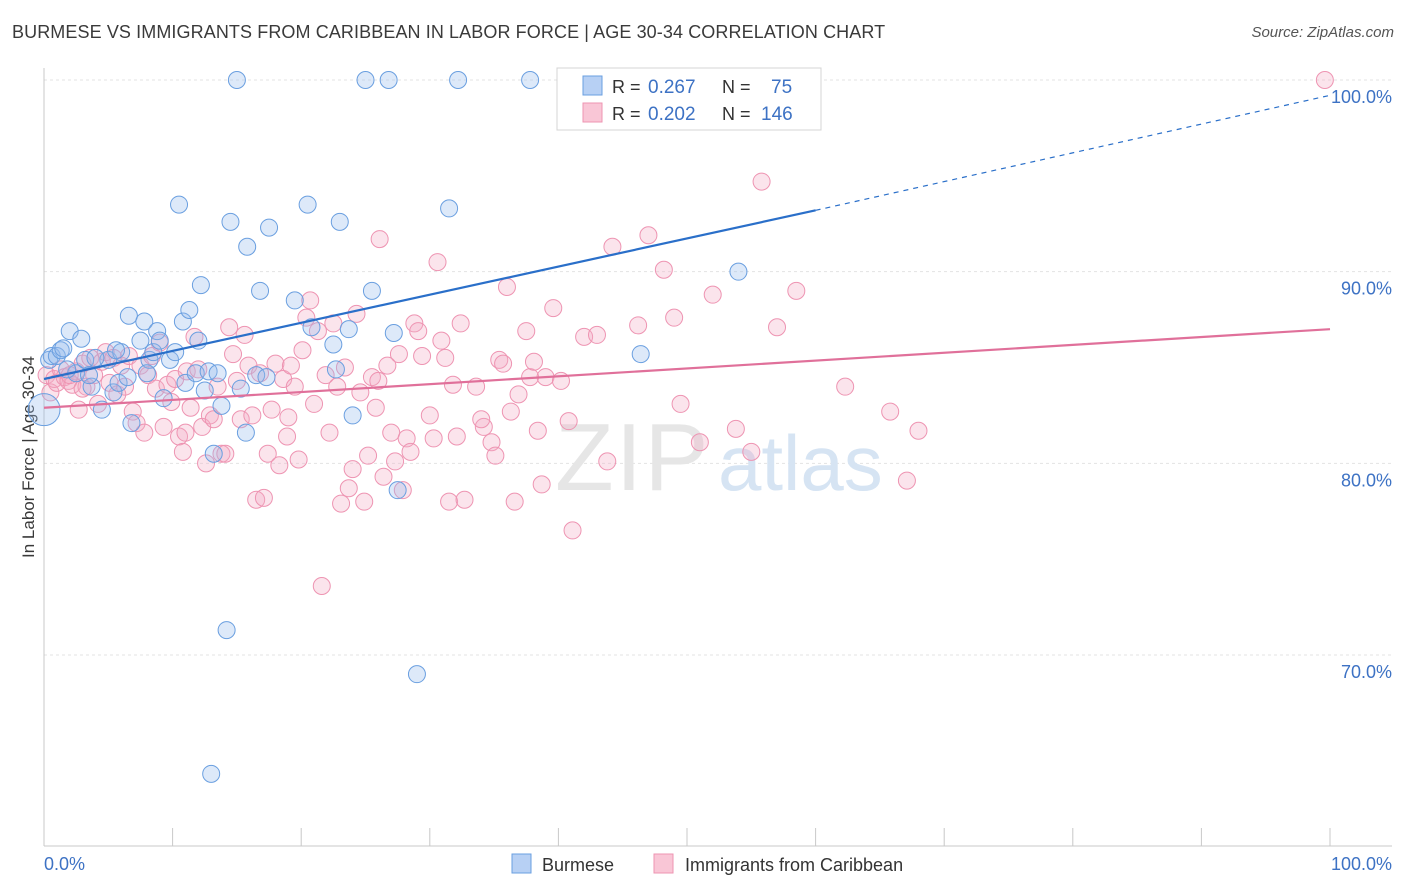  Describe the element at coordinates (736, 114) in the screenshot. I see `legend-n-label-2: N =` at that location.